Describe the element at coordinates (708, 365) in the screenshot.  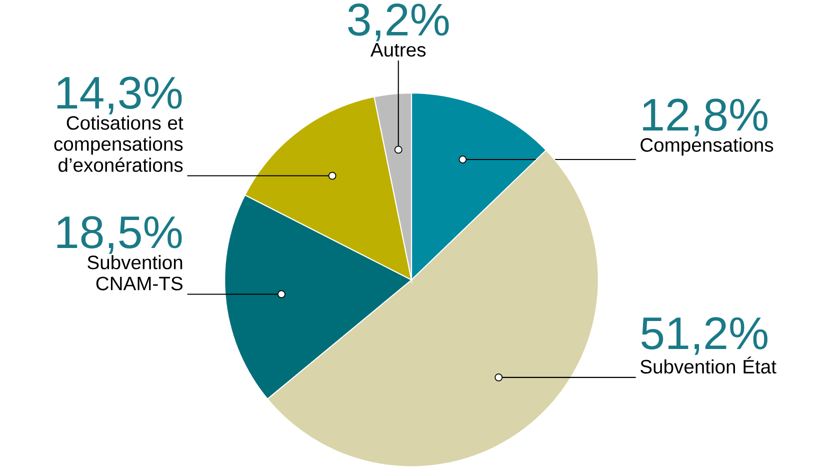
I see `slice-label: Subvention État` at that location.